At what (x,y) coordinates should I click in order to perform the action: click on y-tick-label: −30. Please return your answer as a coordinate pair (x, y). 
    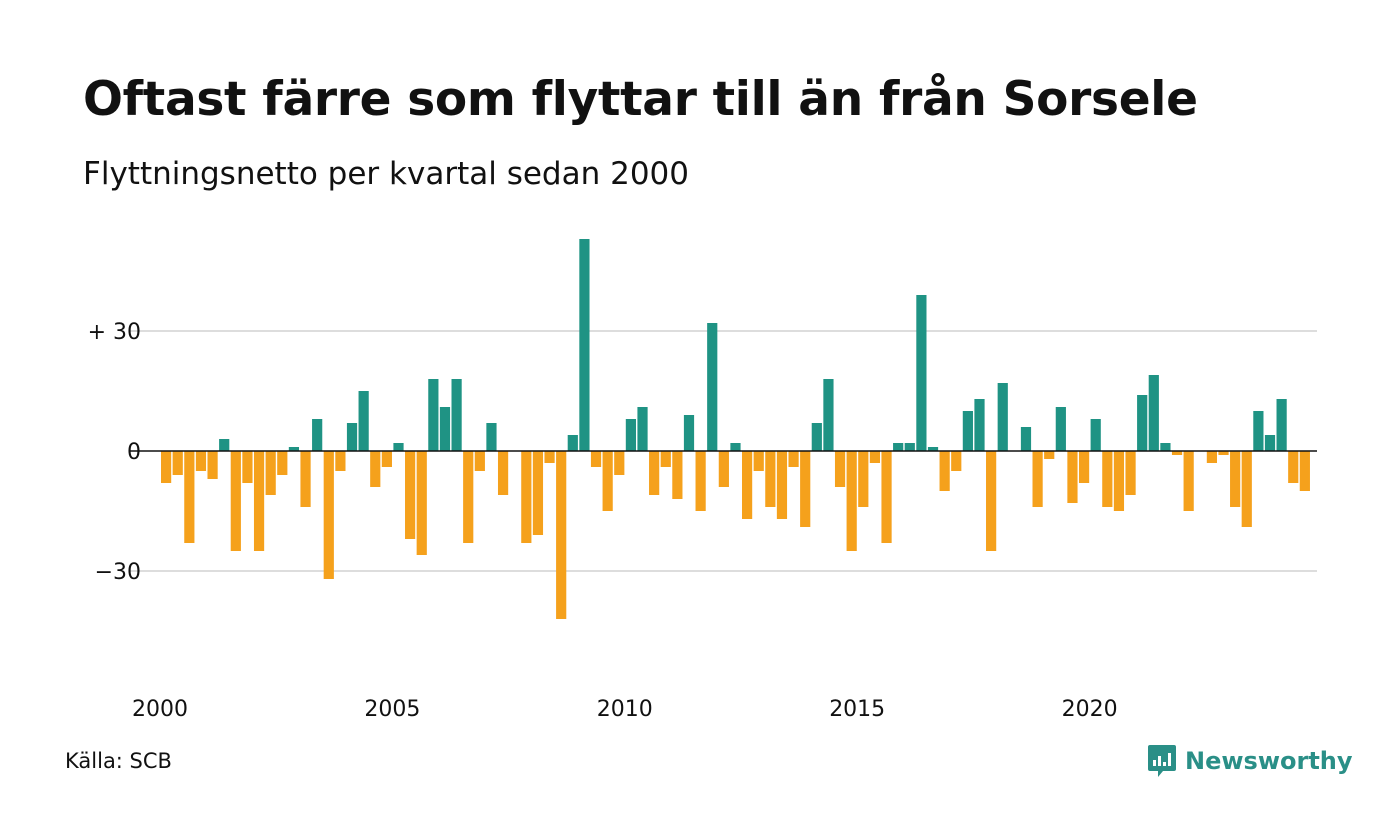
    Looking at the image, I should click on (118, 572).